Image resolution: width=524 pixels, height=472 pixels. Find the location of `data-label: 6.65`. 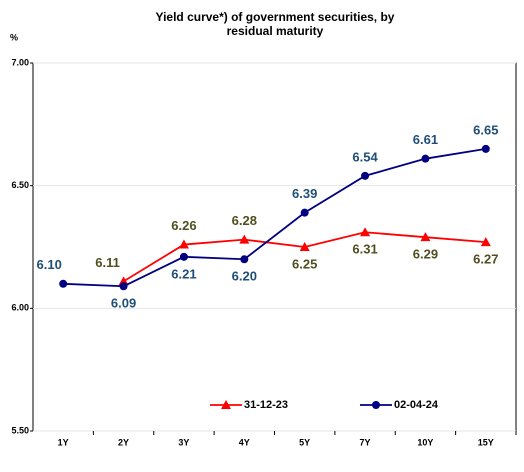

data-label: 6.65 is located at coordinates (485, 129).